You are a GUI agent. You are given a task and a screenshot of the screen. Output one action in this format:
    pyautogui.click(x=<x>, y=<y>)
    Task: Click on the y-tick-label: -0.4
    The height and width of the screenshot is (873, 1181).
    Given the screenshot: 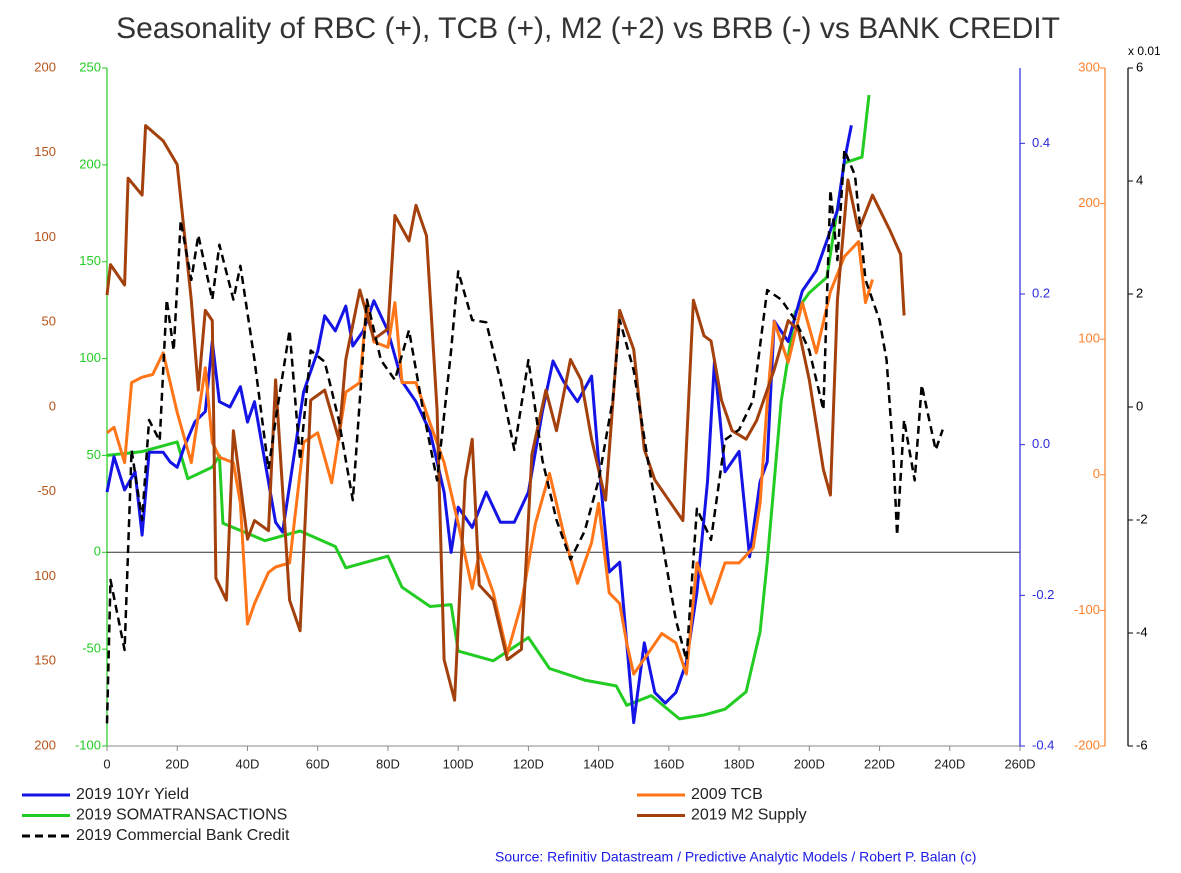 What is the action you would take?
    pyautogui.click(x=1043, y=744)
    